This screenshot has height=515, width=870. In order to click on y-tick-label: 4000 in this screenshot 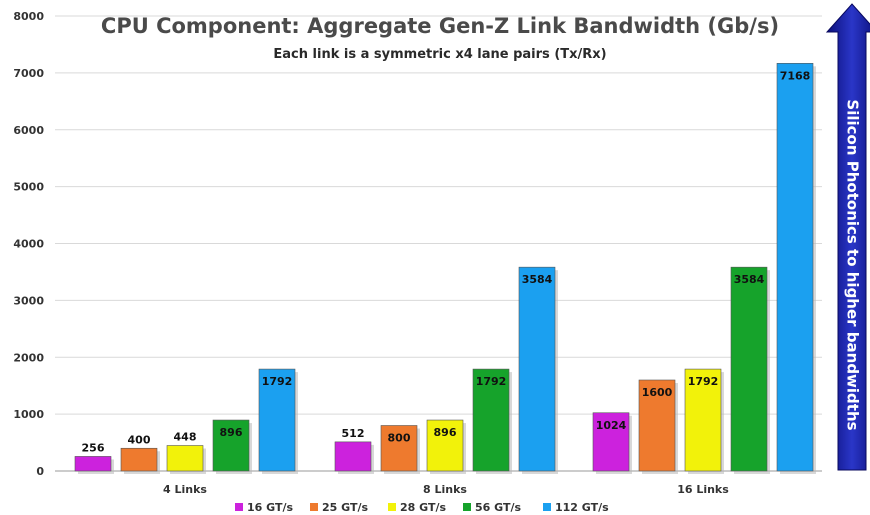, I will do `click(28, 244)`.